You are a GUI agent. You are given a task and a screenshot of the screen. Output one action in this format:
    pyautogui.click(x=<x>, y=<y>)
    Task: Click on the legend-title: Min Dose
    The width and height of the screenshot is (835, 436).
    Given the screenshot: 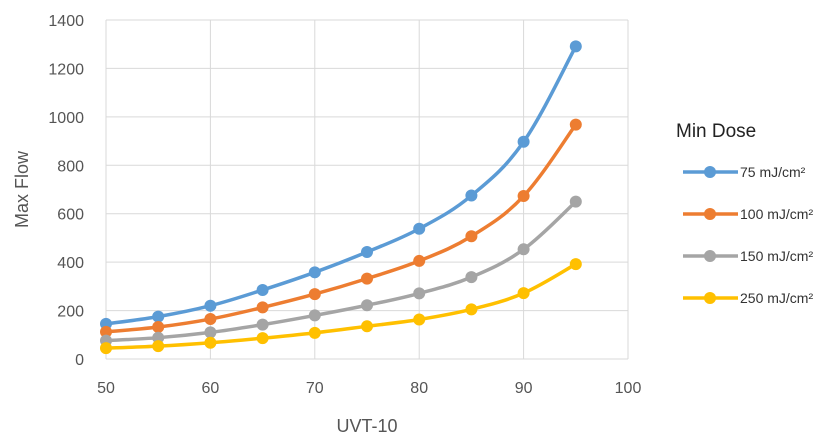 What is the action you would take?
    pyautogui.click(x=716, y=131)
    